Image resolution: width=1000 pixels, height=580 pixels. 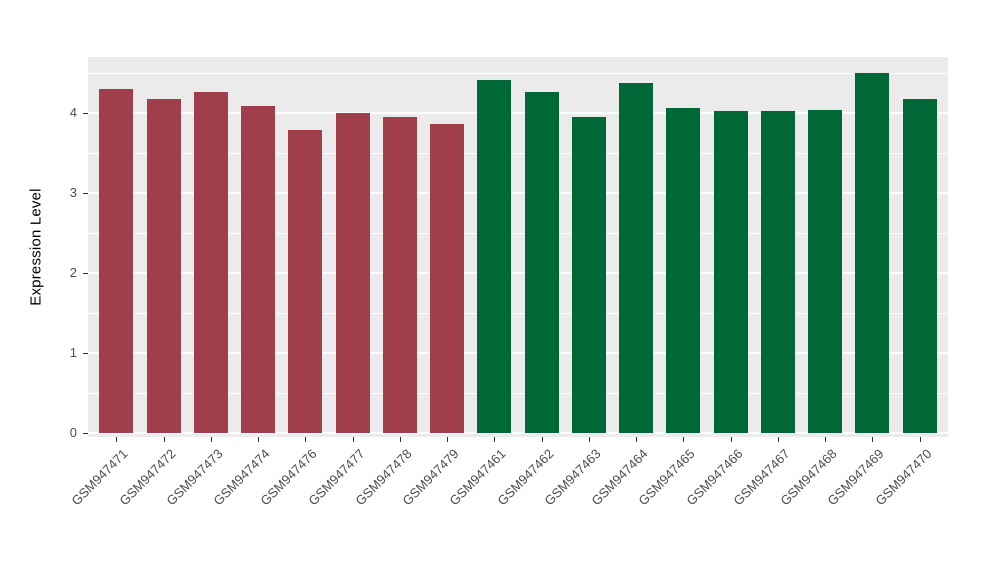 I want to click on x-tick-GSM947464, so click(x=637, y=439).